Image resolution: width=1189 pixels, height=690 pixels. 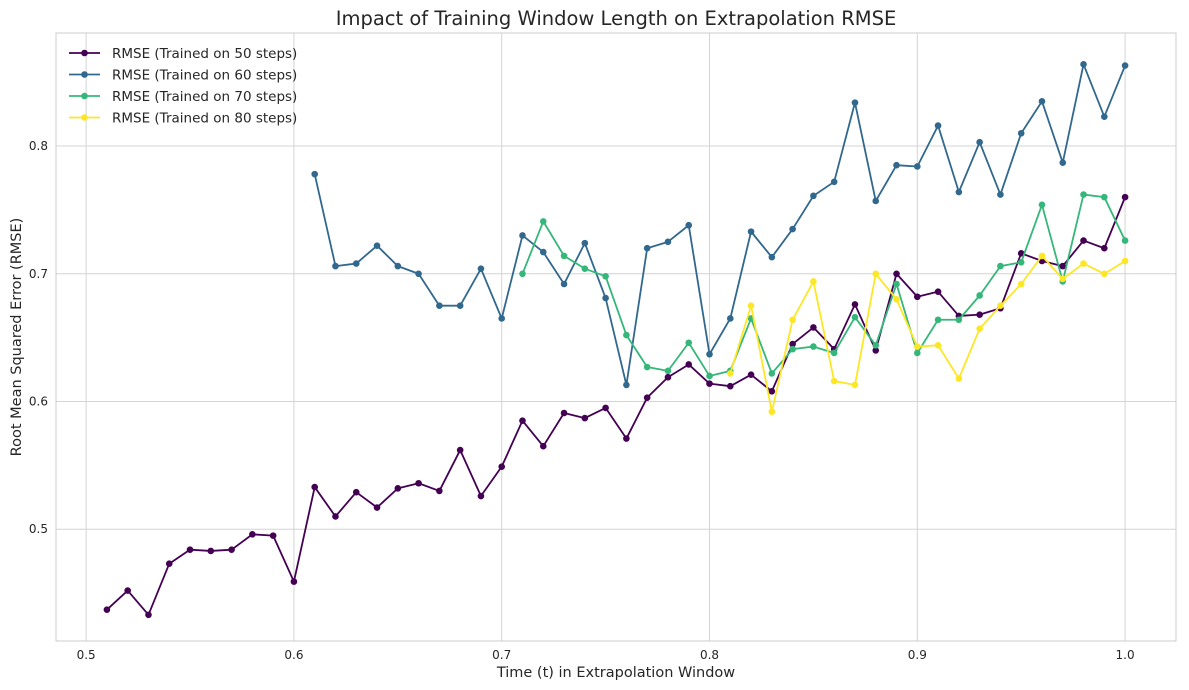 I want to click on y-tick-label: 0.5, so click(x=38, y=529).